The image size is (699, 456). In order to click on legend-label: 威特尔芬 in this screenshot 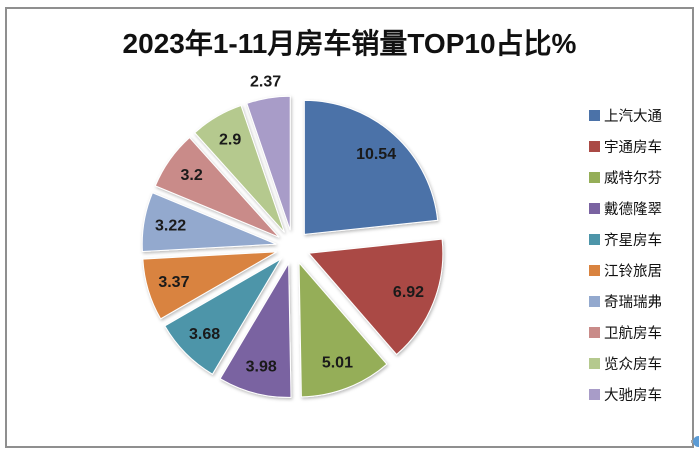, I will do `click(633, 179)`.